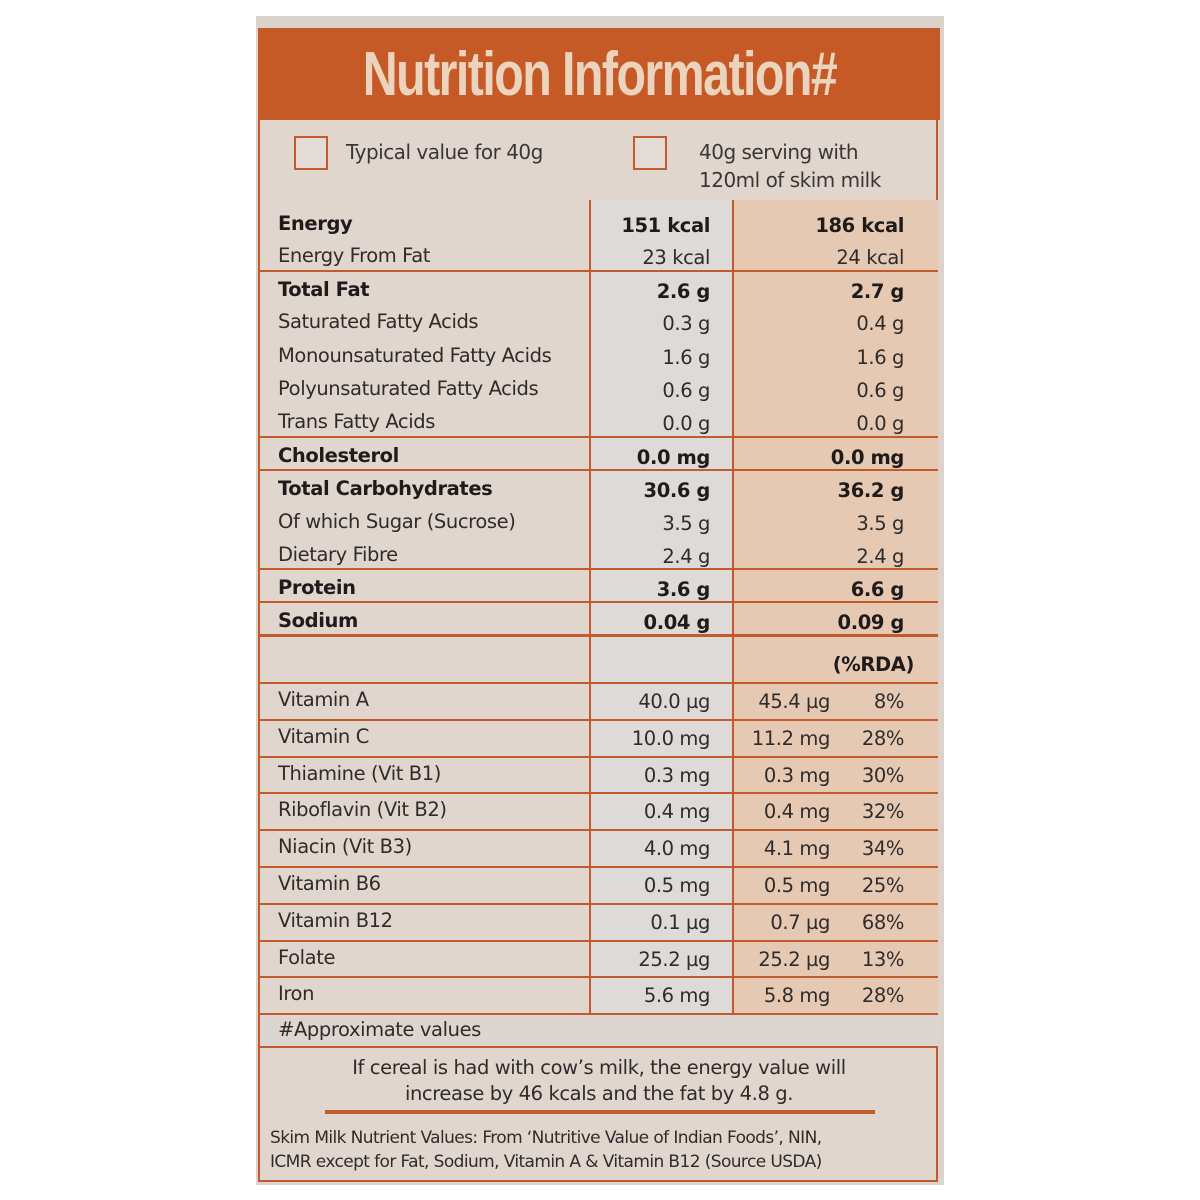  What do you see at coordinates (883, 848) in the screenshot?
I see `rda-percent: 34%` at bounding box center [883, 848].